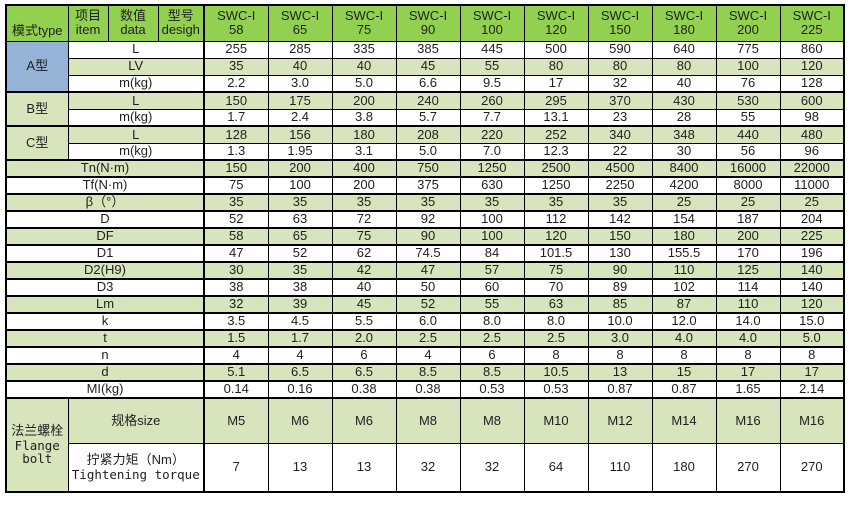 This screenshot has width=850, height=507. What do you see at coordinates (748, 66) in the screenshot?
I see `value-cell-A型-LV-200: 100` at bounding box center [748, 66].